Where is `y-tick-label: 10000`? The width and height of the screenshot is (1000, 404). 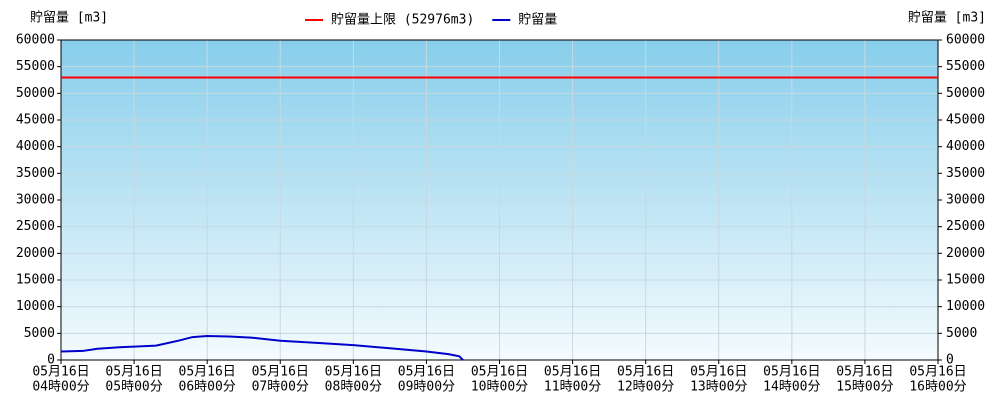
y-tick-label: 10000 is located at coordinates (35, 306).